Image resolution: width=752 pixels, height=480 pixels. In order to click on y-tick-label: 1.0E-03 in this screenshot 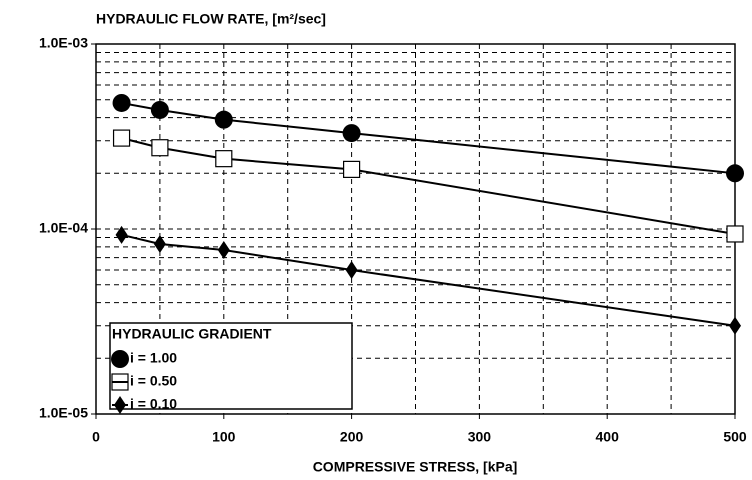, I will do `click(63, 43)`.